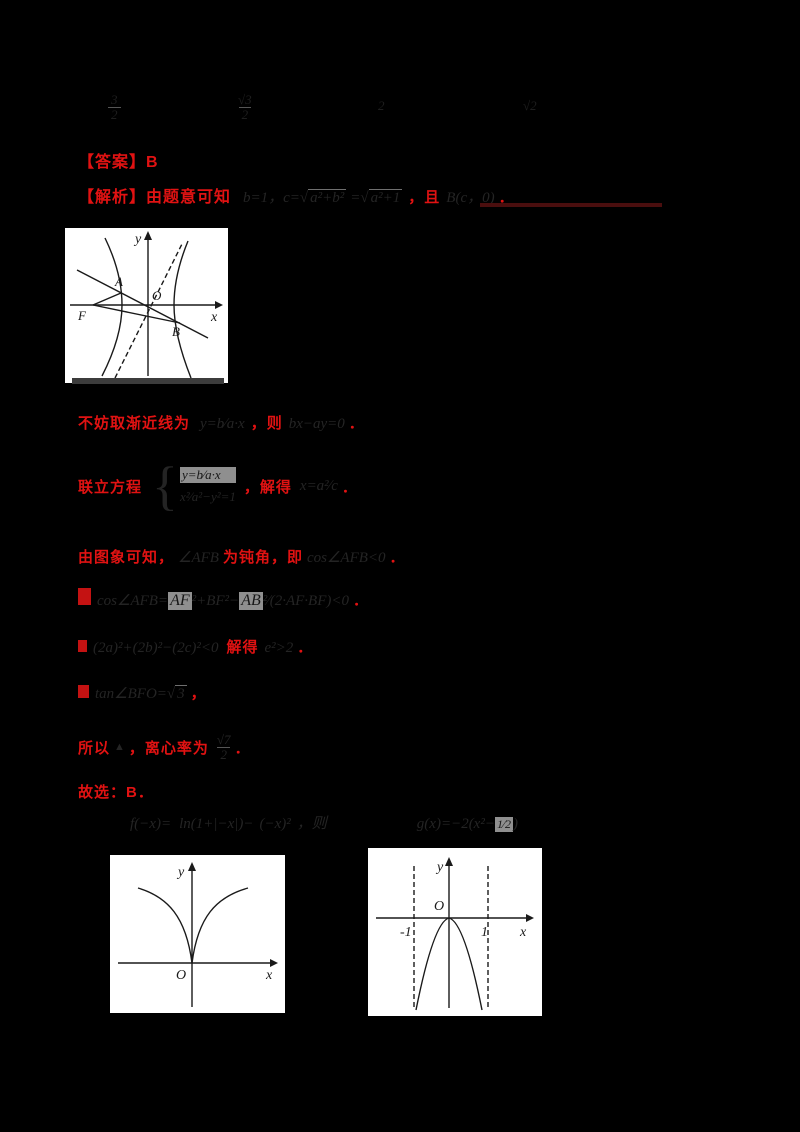 The width and height of the screenshot is (800, 1132). I want to click on fx-highlight: 1∕2, so click(503, 824).